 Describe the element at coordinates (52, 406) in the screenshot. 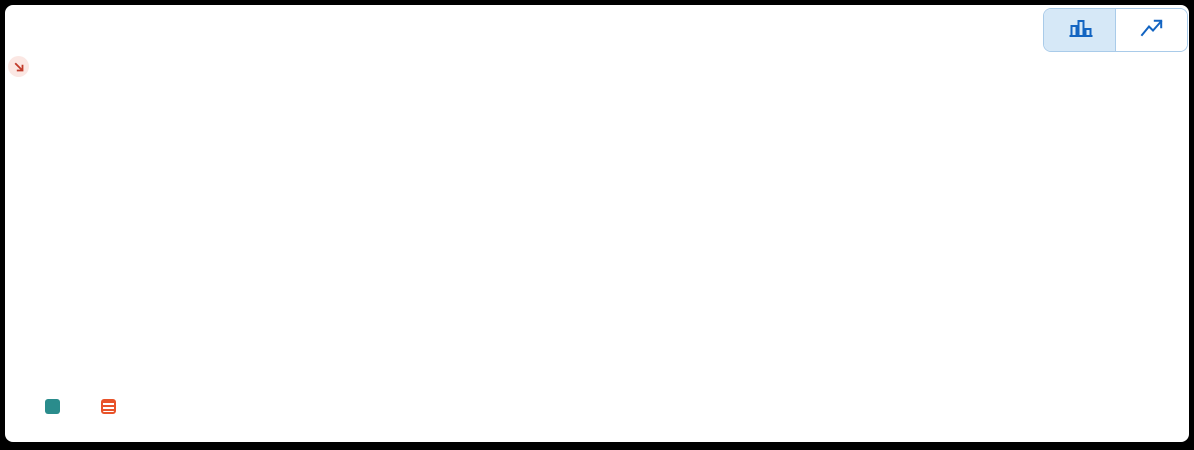

I see `money-in-swatch` at that location.